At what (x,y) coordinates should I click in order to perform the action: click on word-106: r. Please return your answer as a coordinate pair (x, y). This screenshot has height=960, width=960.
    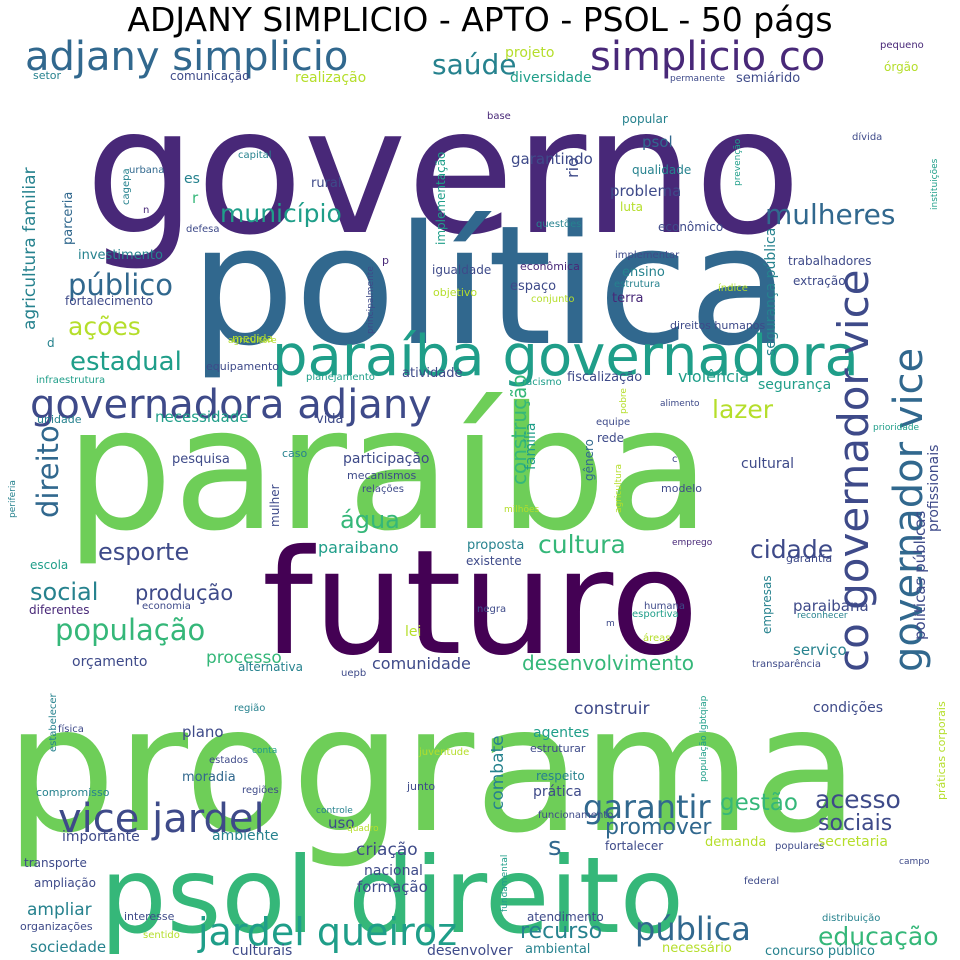
    Looking at the image, I should click on (195, 198).